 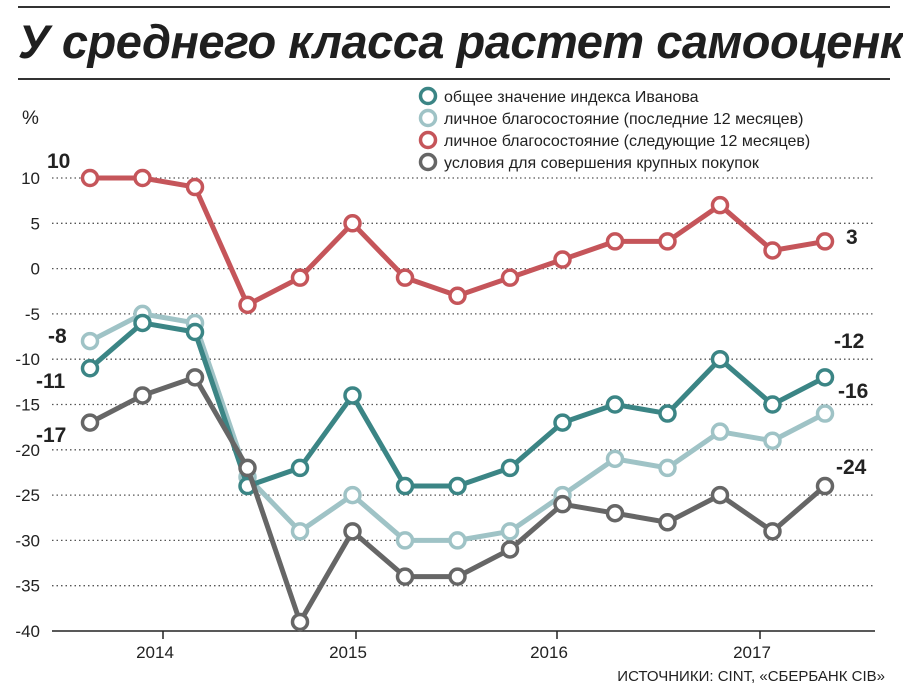 What do you see at coordinates (852, 237) in the screenshot?
I see `end-value-label: 3` at bounding box center [852, 237].